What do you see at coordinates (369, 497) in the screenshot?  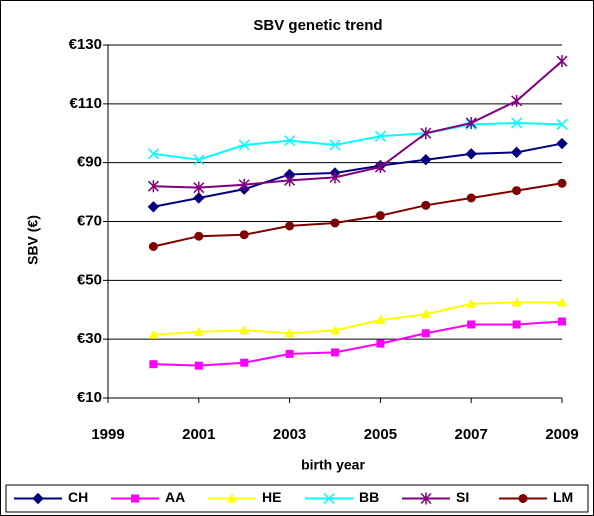 I see `legend-label: BB` at bounding box center [369, 497].